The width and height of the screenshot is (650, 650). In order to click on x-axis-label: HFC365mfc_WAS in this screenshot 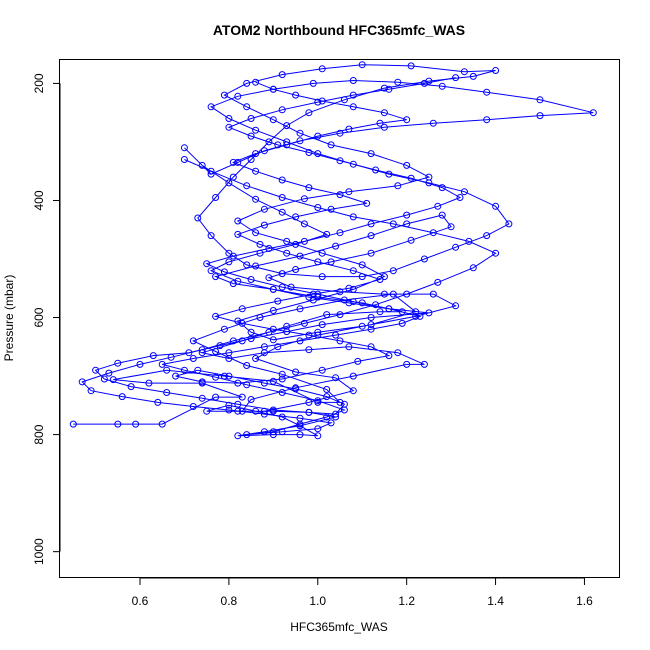, I will do `click(339, 627)`.